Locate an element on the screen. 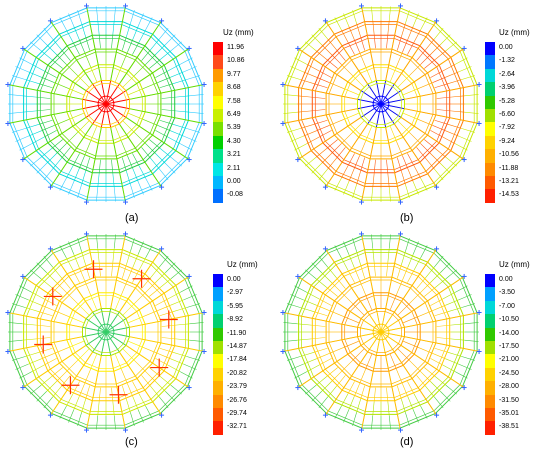 The height and width of the screenshot is (455, 550). legend-tick-label: 3.21 is located at coordinates (234, 155).